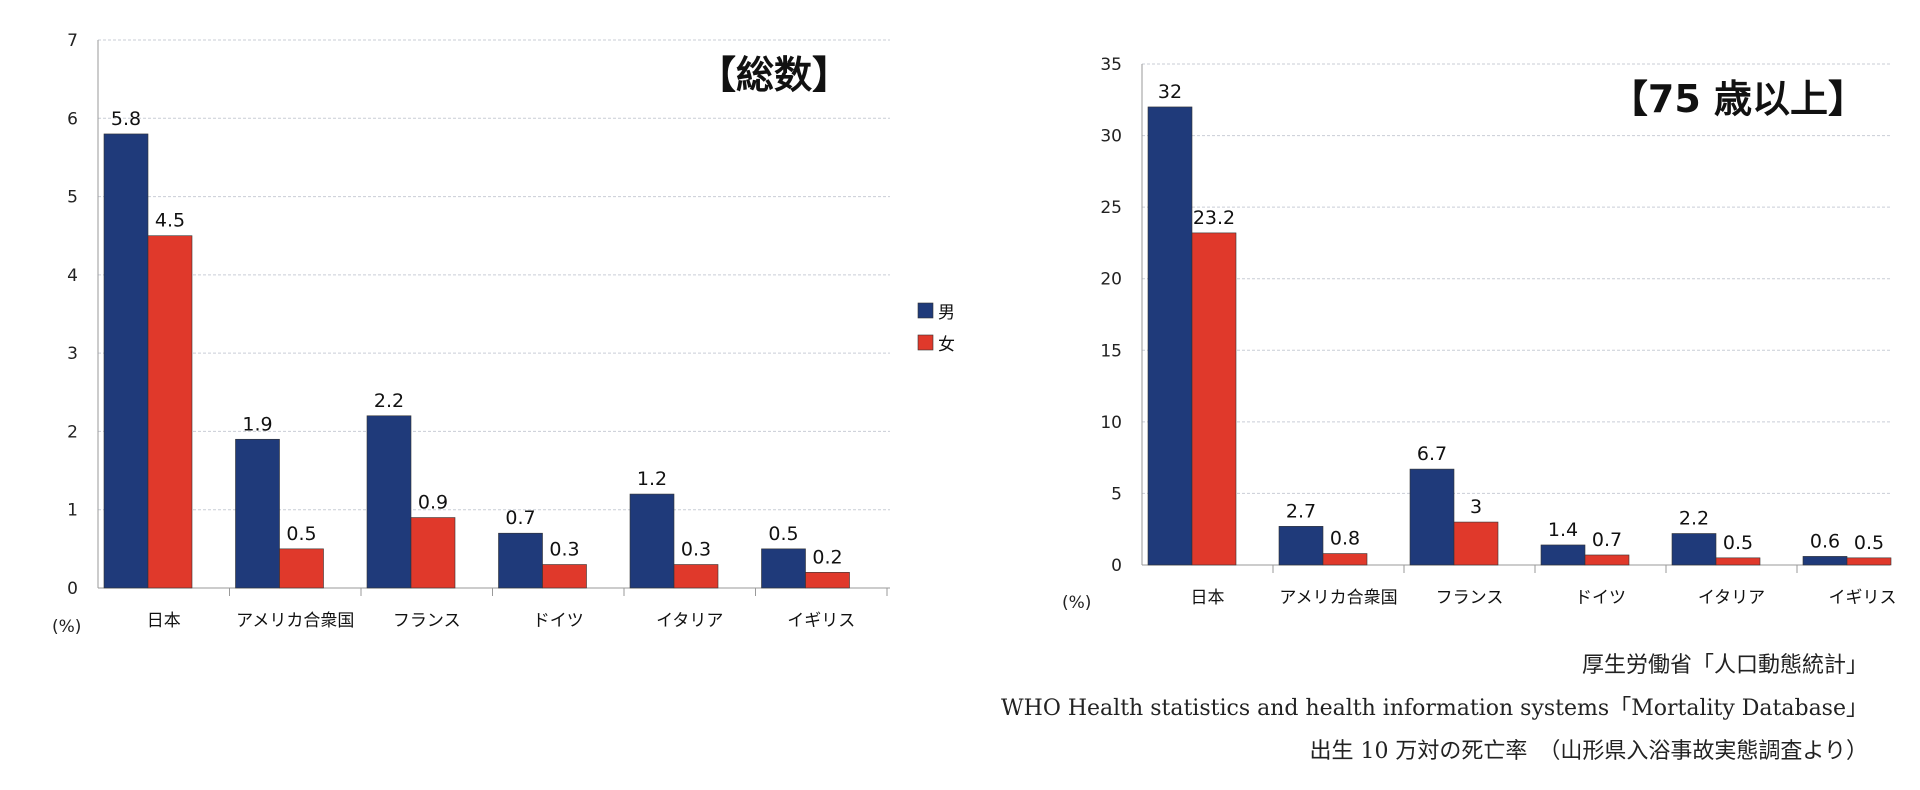  Describe the element at coordinates (1111, 423) in the screenshot. I see `y-tick-label: 10` at that location.